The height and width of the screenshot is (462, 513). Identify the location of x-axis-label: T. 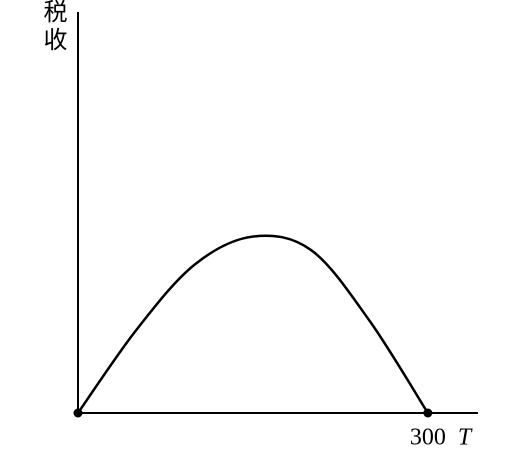
(465, 438).